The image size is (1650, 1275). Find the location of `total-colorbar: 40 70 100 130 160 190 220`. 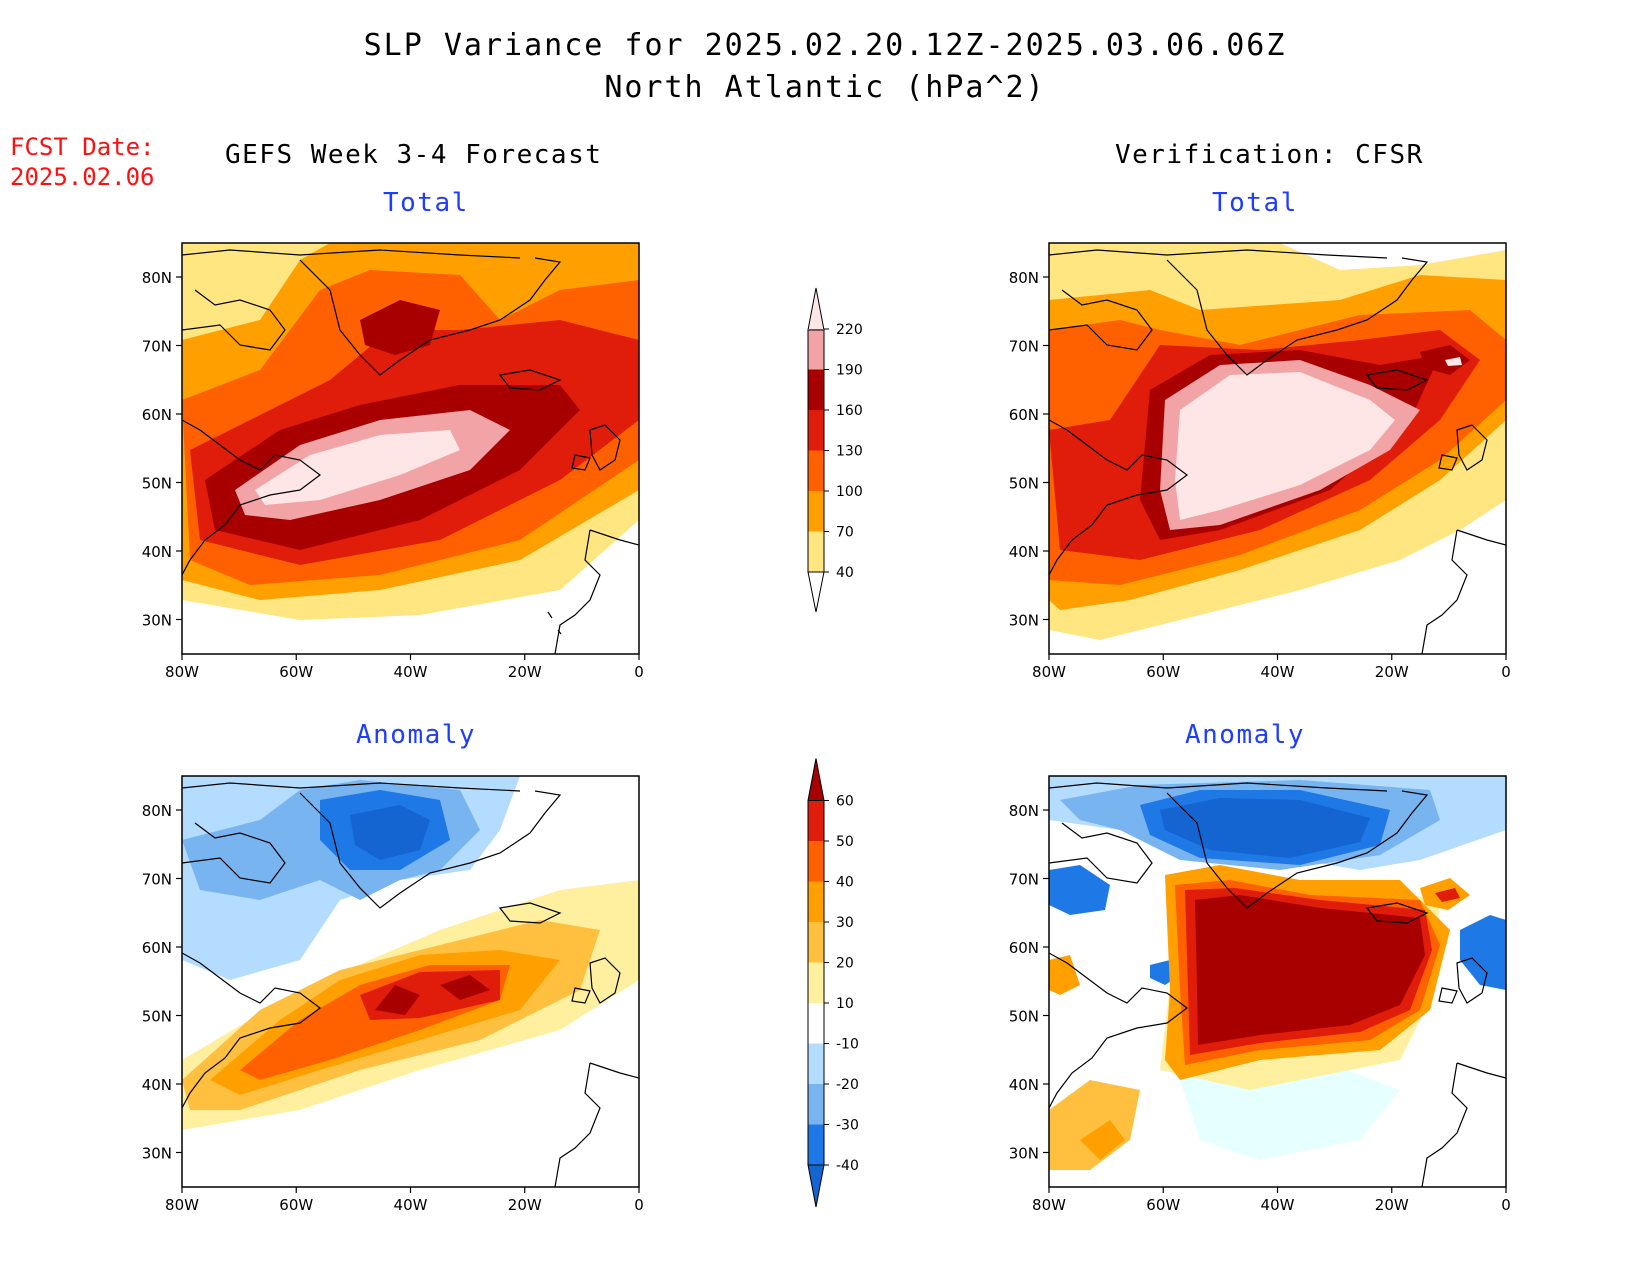

total-colorbar: 40 70 100 130 160 190 220 is located at coordinates (835, 450).